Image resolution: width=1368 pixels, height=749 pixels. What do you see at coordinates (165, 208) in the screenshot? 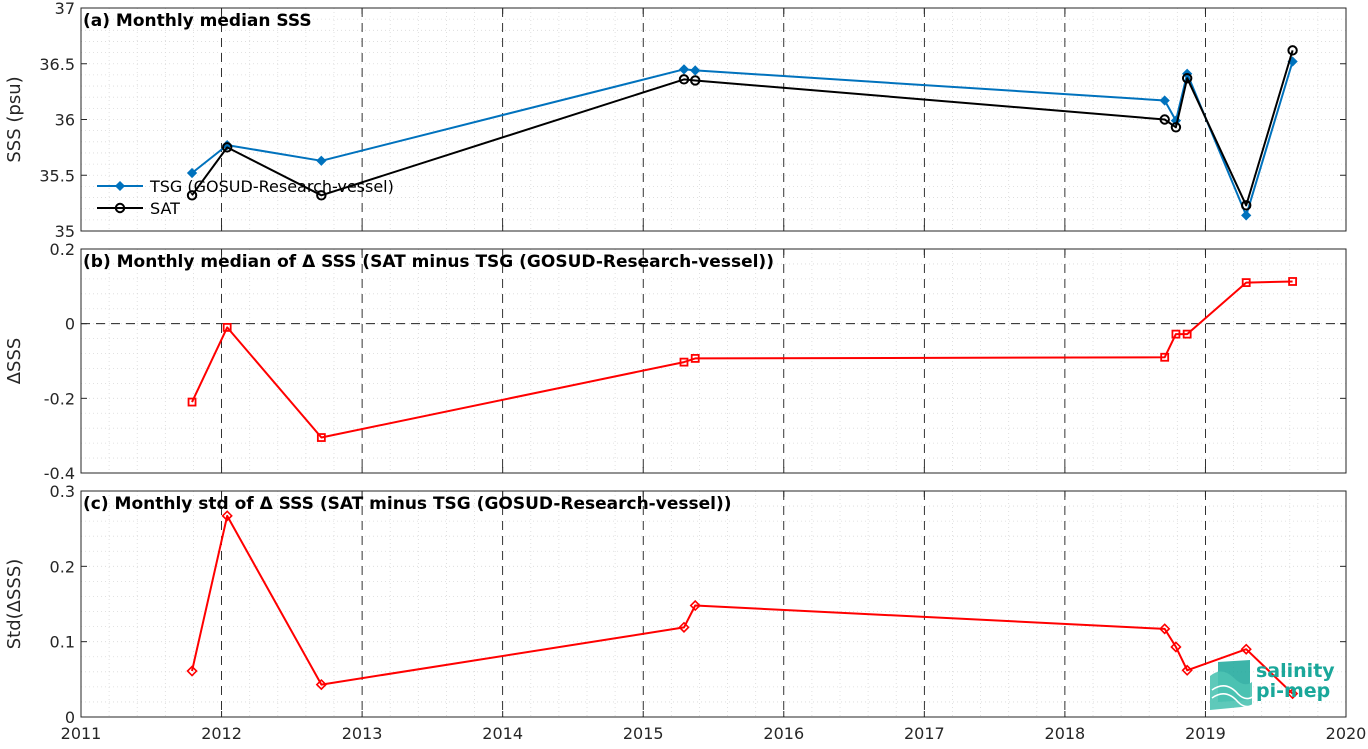
I see `legend-label: SAT` at bounding box center [165, 208].